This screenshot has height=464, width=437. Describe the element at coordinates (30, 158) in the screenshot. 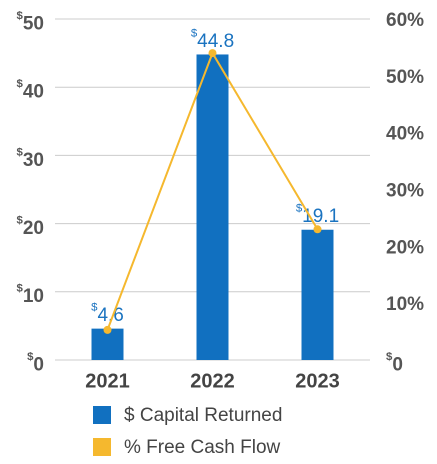

I see `y-tick-label: $30` at that location.